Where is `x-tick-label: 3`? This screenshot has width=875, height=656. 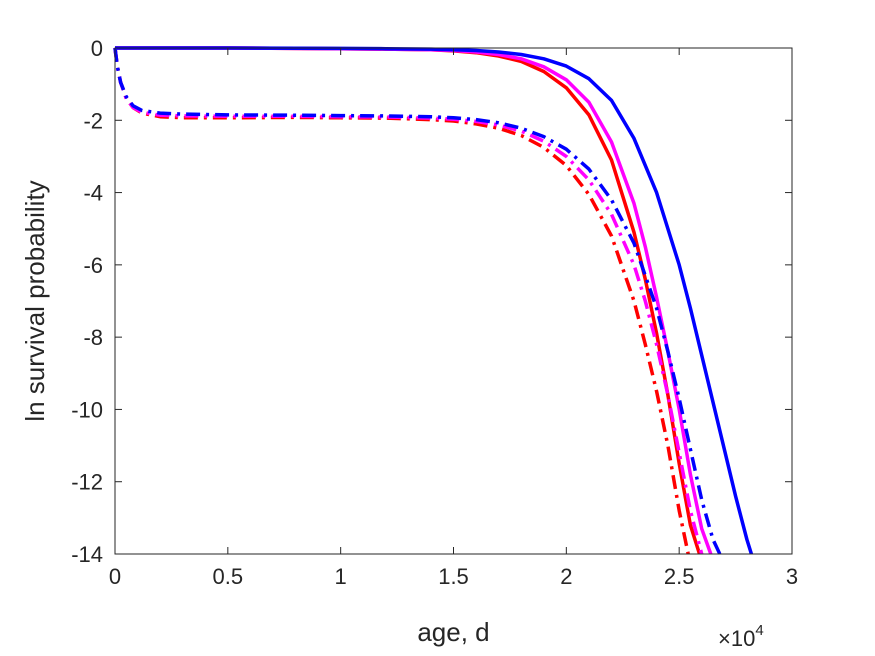 x-tick-label: 3 is located at coordinates (792, 576).